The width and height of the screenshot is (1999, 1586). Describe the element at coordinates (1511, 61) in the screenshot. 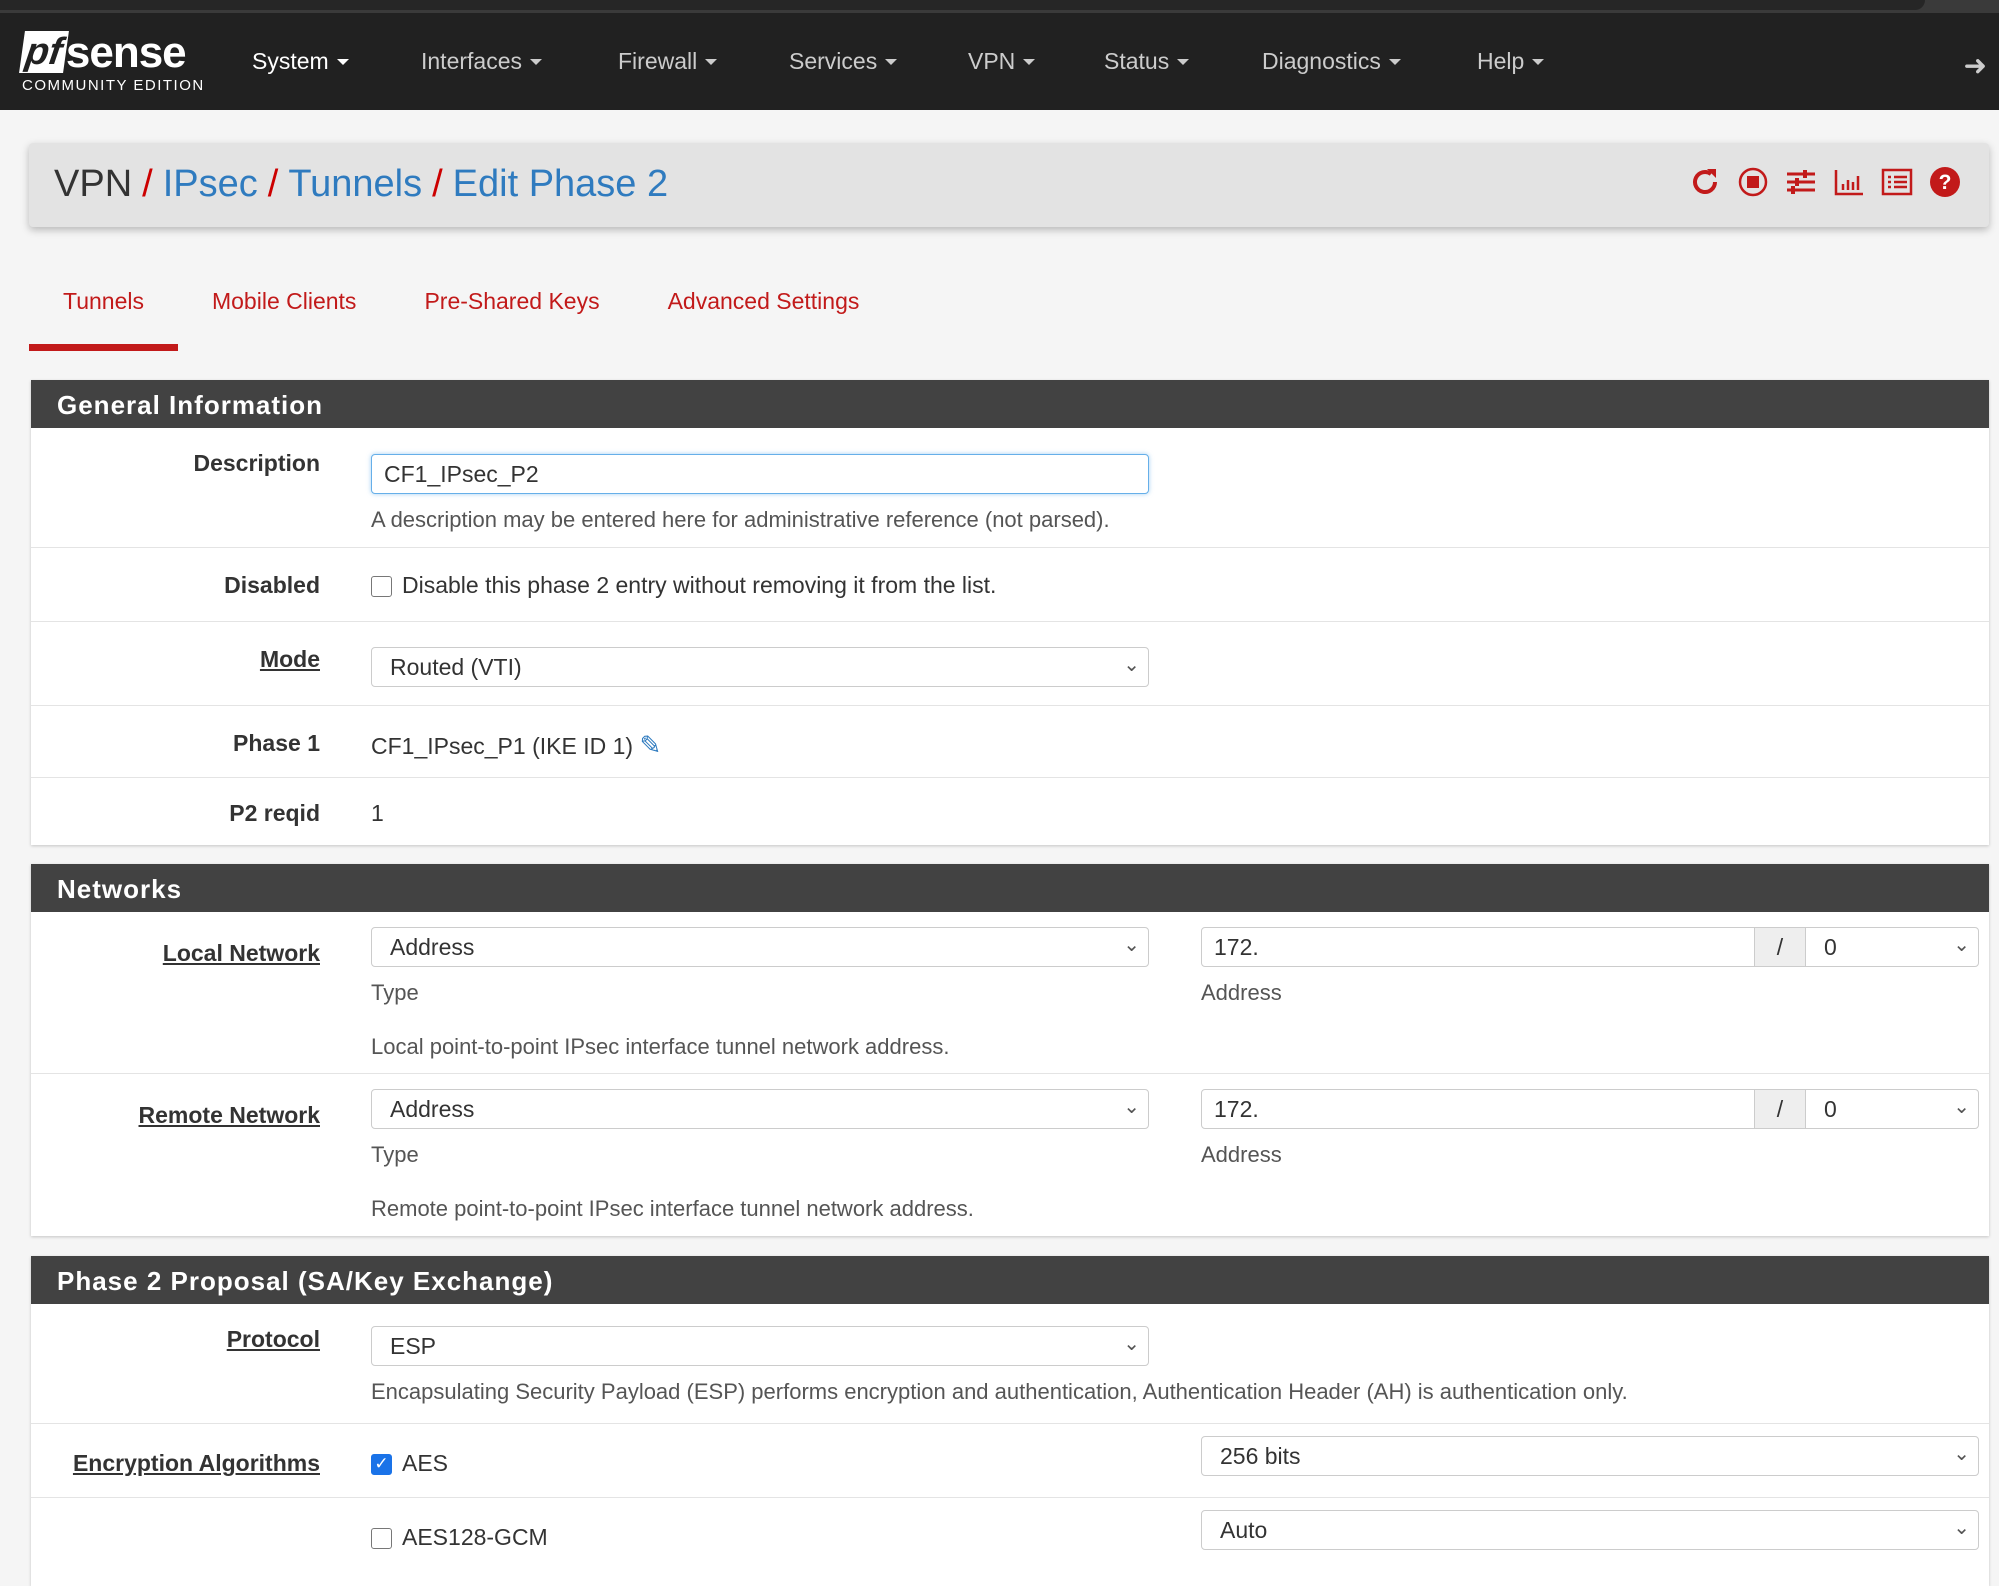

I see `nav-help: Help` at that location.